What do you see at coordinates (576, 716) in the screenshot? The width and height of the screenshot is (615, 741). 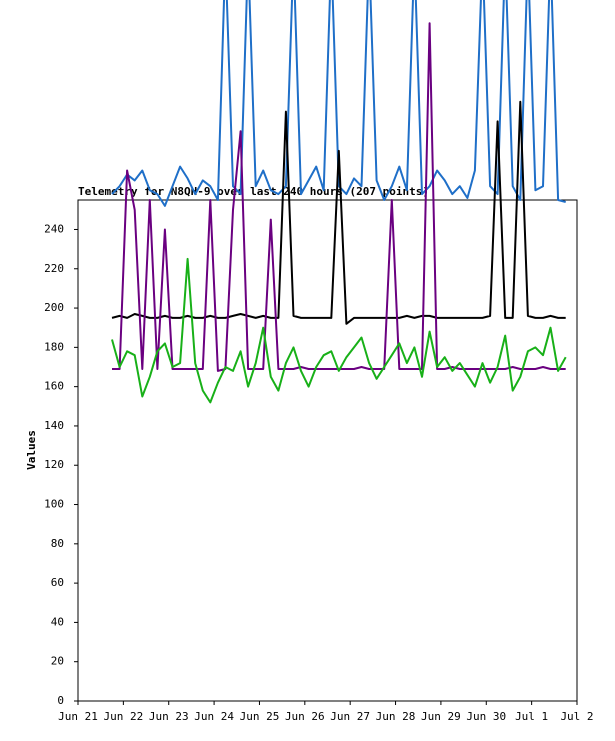 I see `x-tick-label: Jul 2` at bounding box center [576, 716].